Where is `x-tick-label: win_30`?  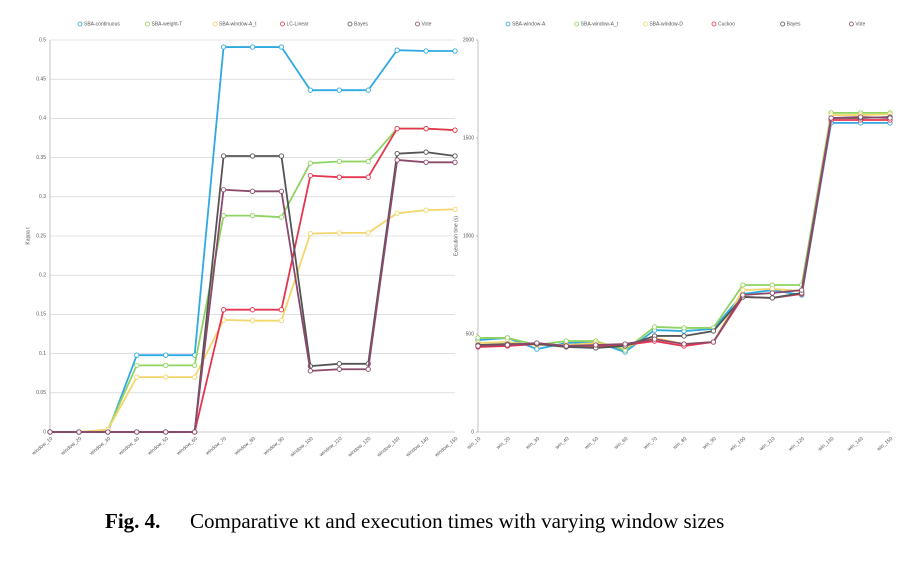 x-tick-label: win_30 is located at coordinates (533, 443).